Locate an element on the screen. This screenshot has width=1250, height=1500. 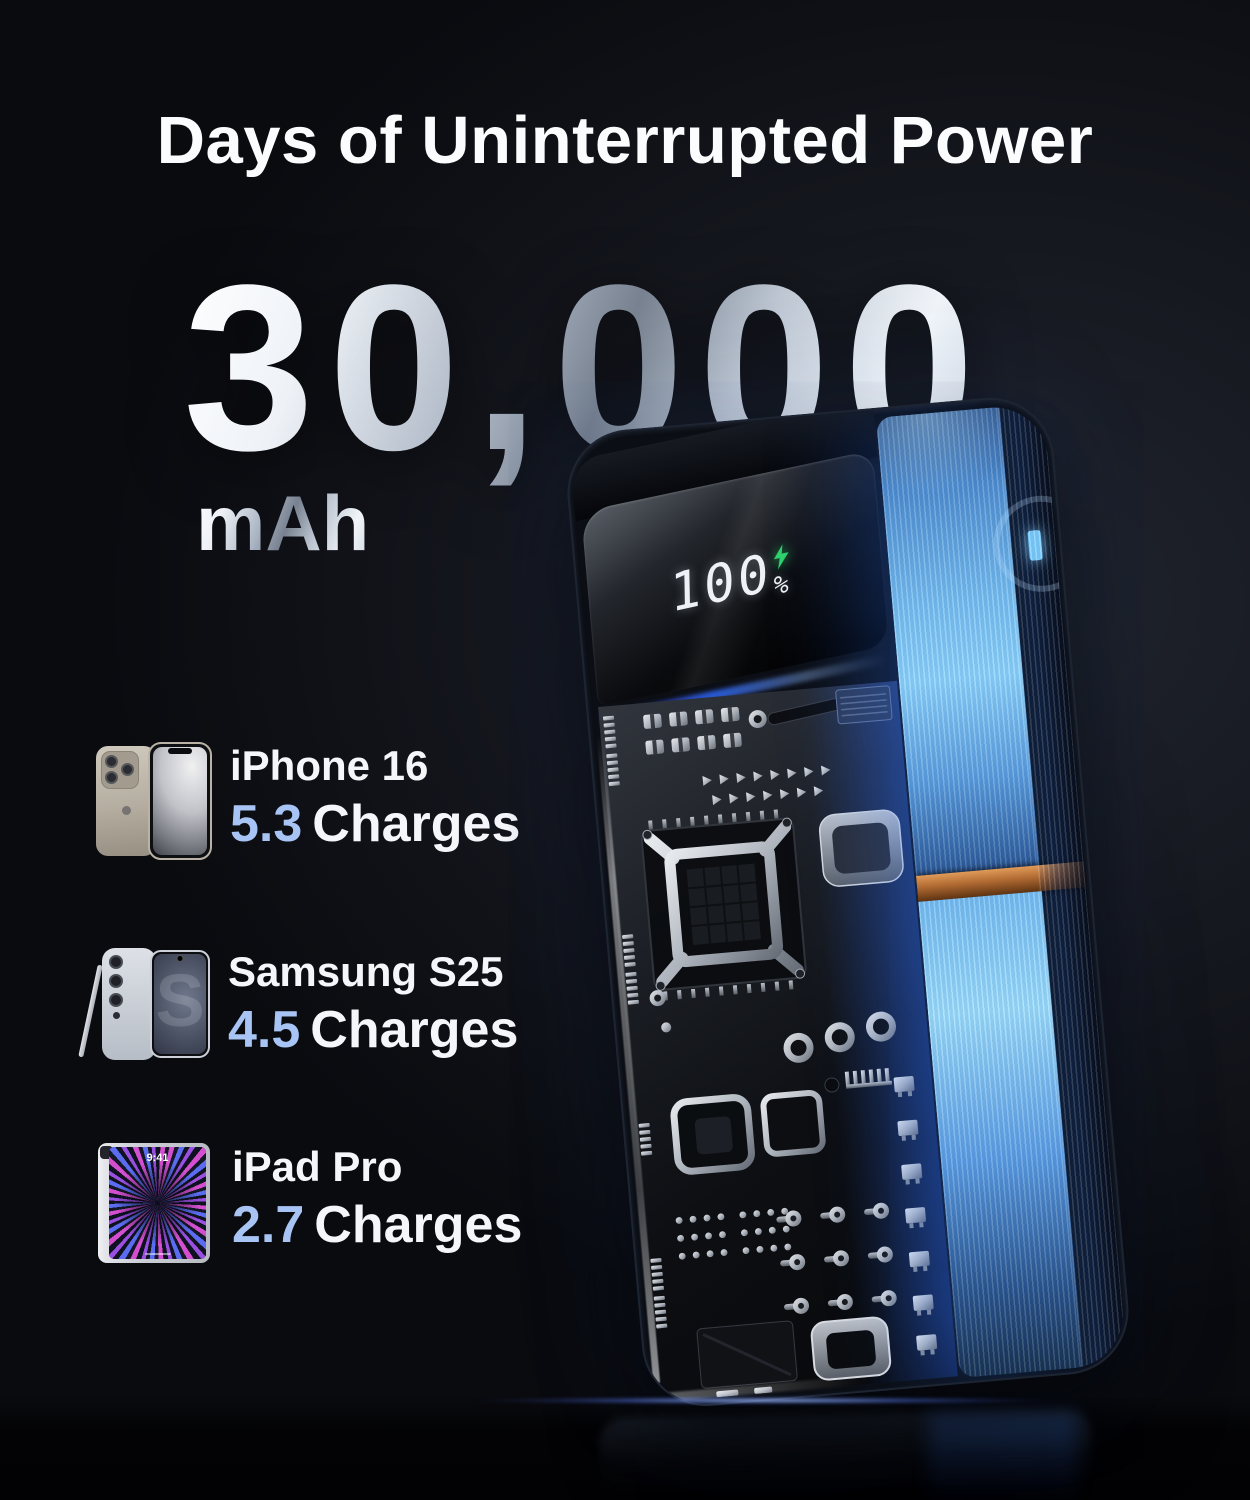
battery-display: 100 % is located at coordinates (735, 578).